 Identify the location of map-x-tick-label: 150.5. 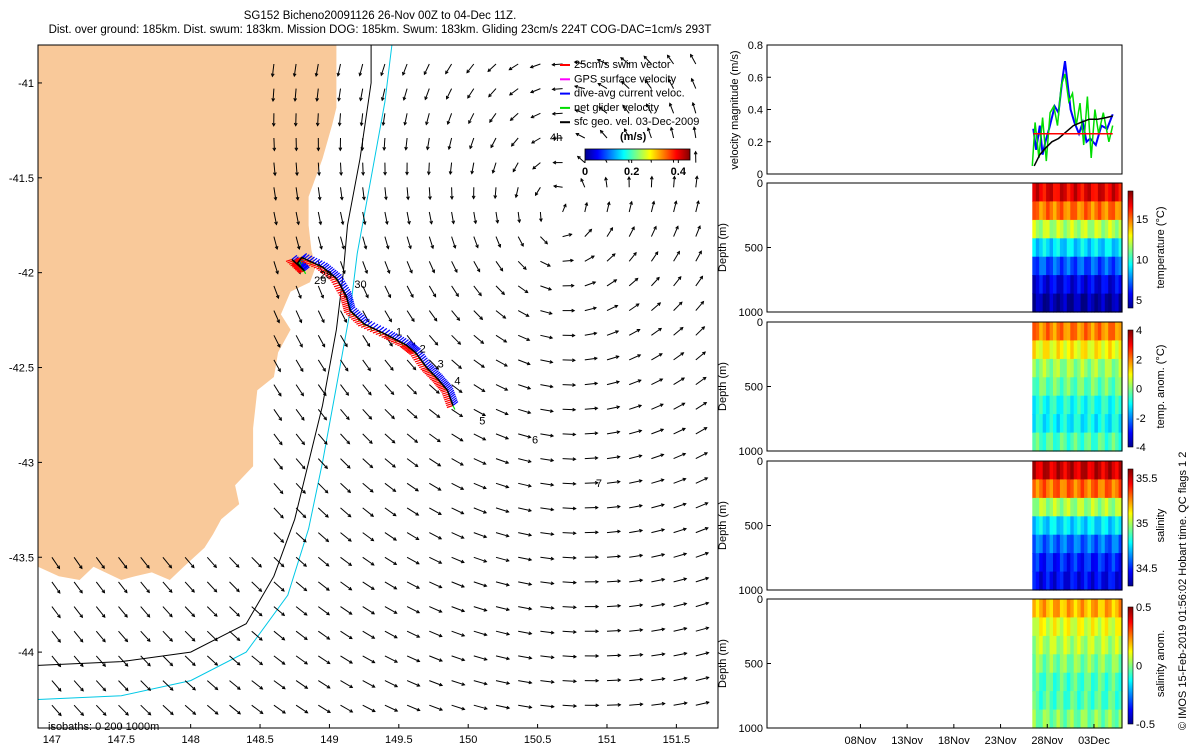
(538, 740).